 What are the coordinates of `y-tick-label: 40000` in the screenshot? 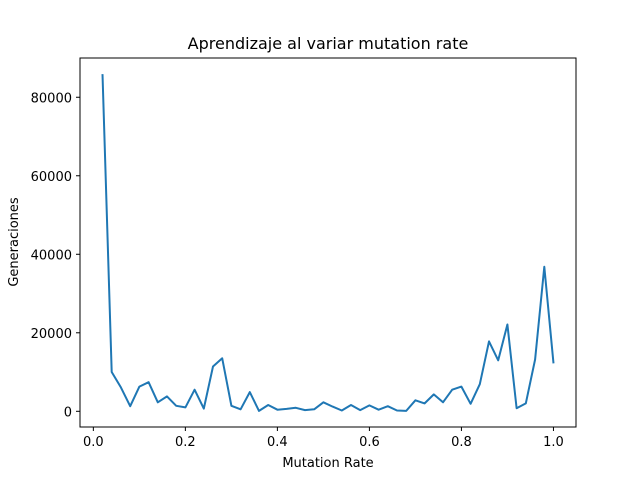 It's located at (51, 255).